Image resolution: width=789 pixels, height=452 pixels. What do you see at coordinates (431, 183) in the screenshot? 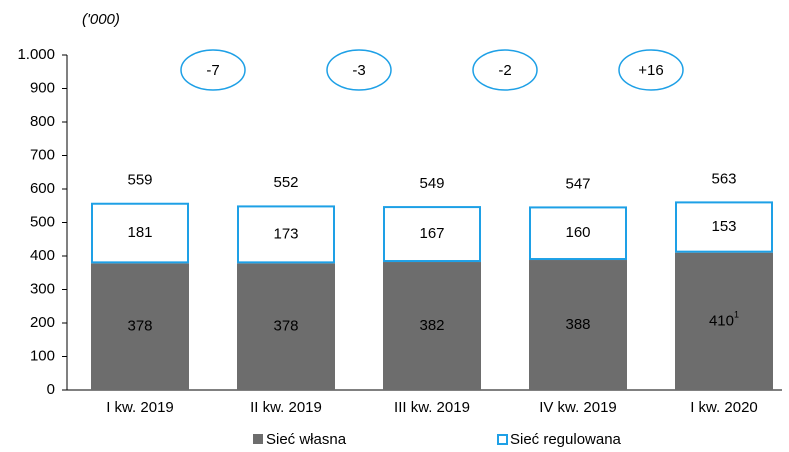
I see `total-label: 549` at bounding box center [431, 183].